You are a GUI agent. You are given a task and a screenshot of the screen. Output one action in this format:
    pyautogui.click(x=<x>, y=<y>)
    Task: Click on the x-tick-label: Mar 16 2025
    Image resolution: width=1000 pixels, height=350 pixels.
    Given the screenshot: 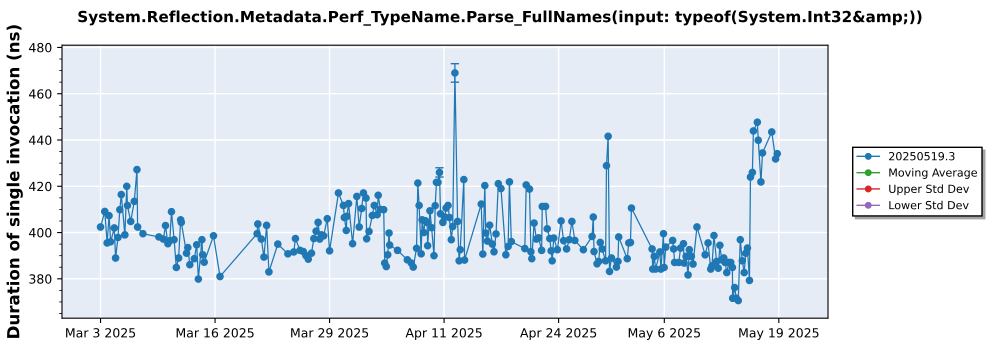 What is the action you would take?
    pyautogui.click(x=215, y=333)
    